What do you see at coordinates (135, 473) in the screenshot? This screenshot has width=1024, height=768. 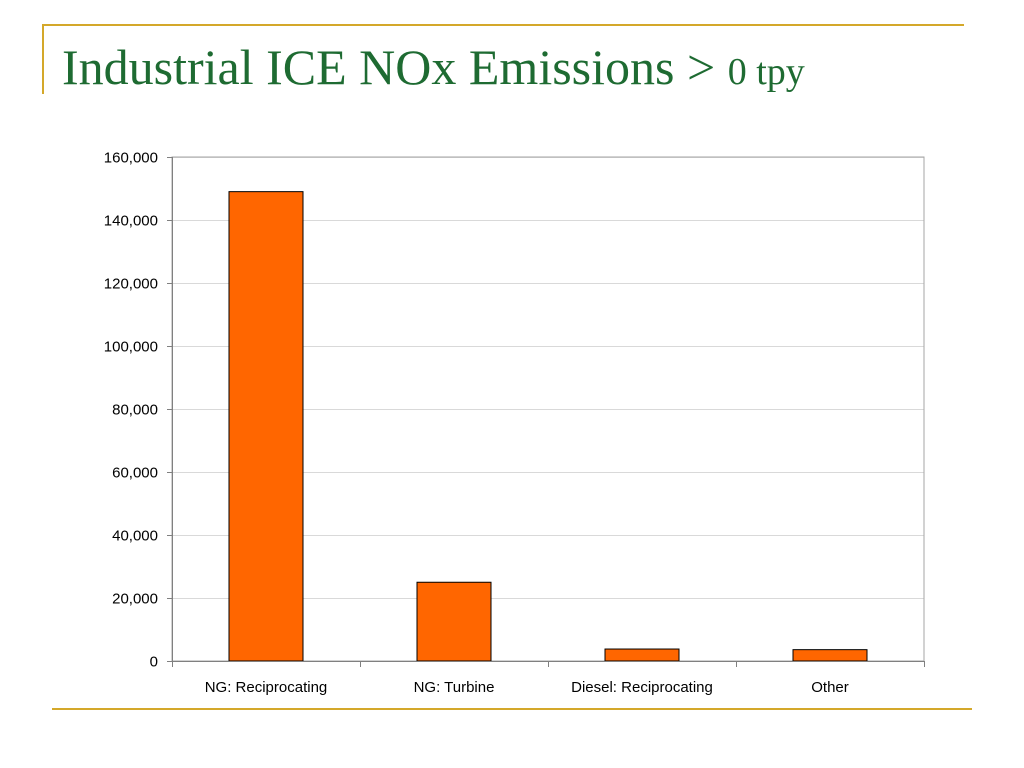 I see `y-tick-label: 60,000` at bounding box center [135, 473].